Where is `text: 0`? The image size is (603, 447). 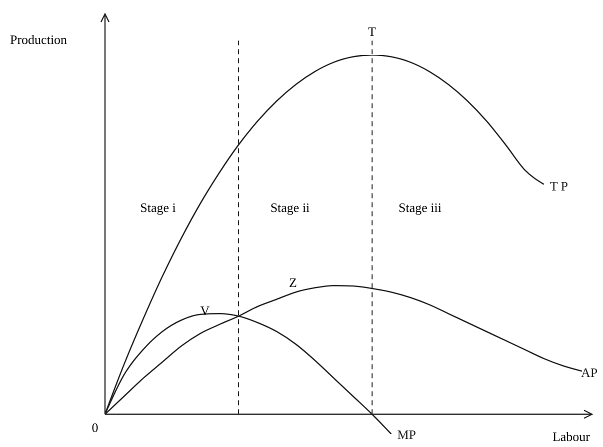
text: 0 is located at coordinates (95, 427).